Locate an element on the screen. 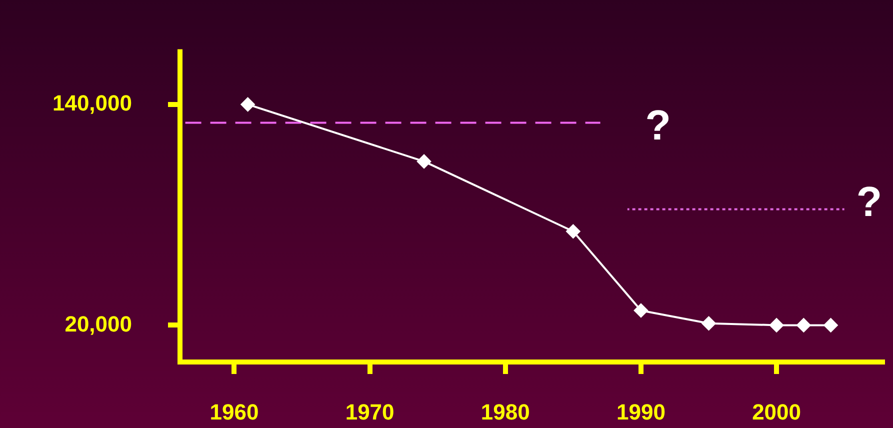 The width and height of the screenshot is (893, 428). y-tick-label: 20,000 is located at coordinates (98, 323).